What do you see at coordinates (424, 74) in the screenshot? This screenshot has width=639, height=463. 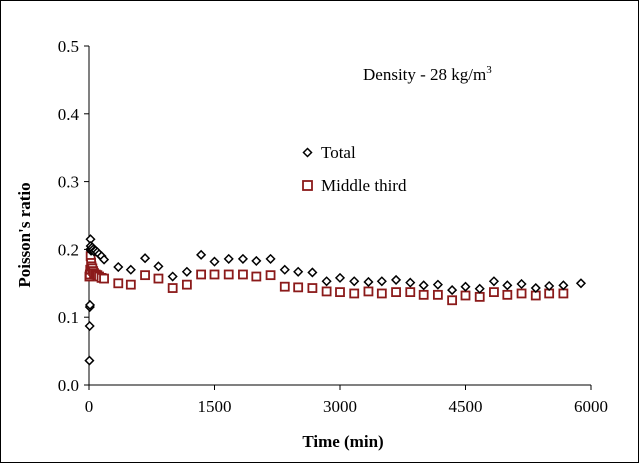 I see `density-annotation-main: Density - 28 kg/m` at bounding box center [424, 74].